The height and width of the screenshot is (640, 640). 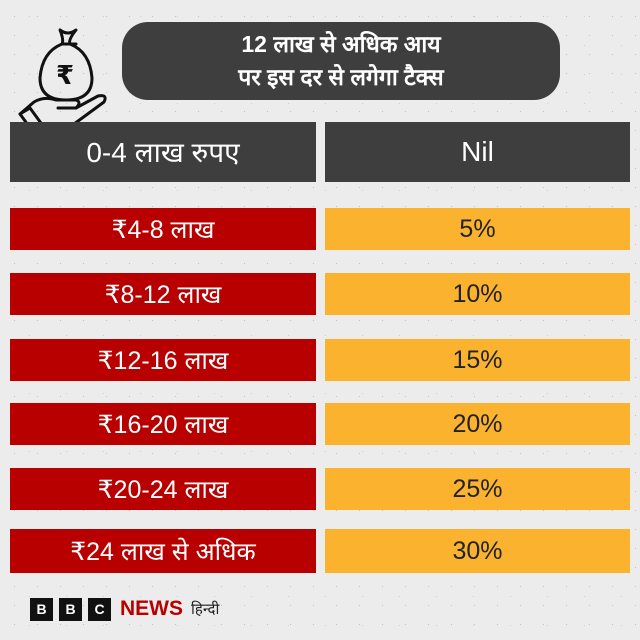 What do you see at coordinates (151, 608) in the screenshot?
I see `logo-news: NEWS` at bounding box center [151, 608].